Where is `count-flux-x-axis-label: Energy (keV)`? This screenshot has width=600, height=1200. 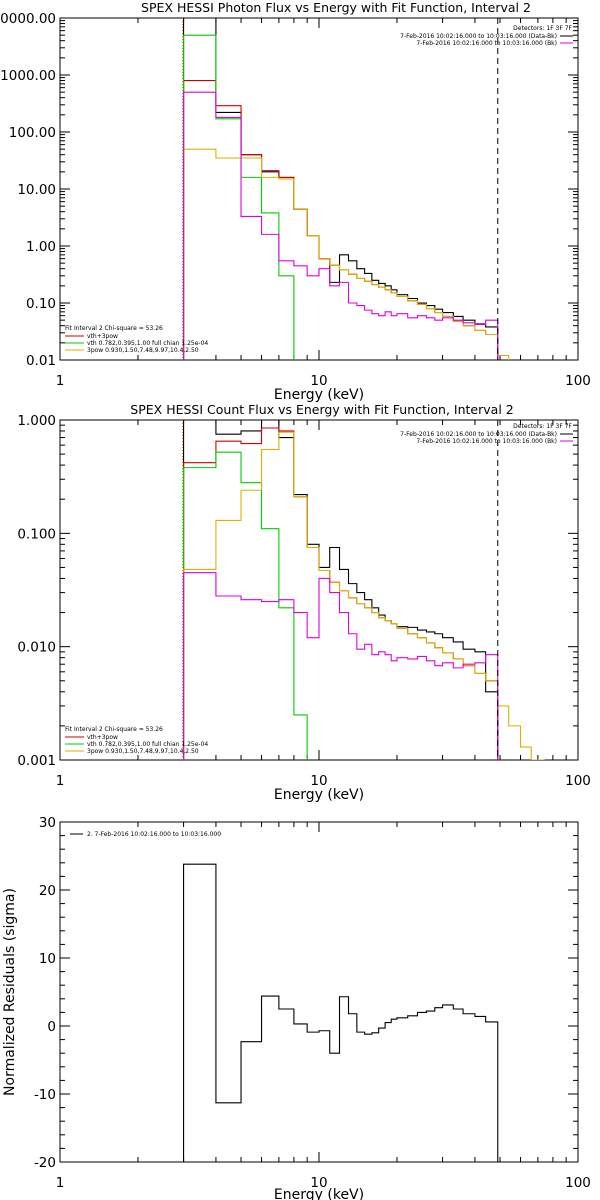 count-flux-x-axis-label: Energy (keV) is located at coordinates (319, 795).